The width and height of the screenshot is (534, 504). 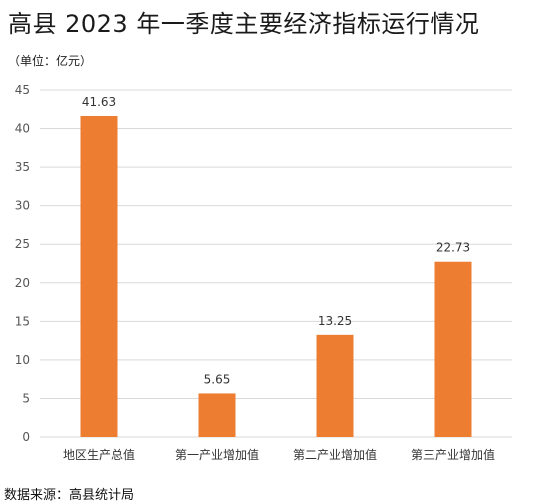 I want to click on data-label: 22.73, so click(x=453, y=248).